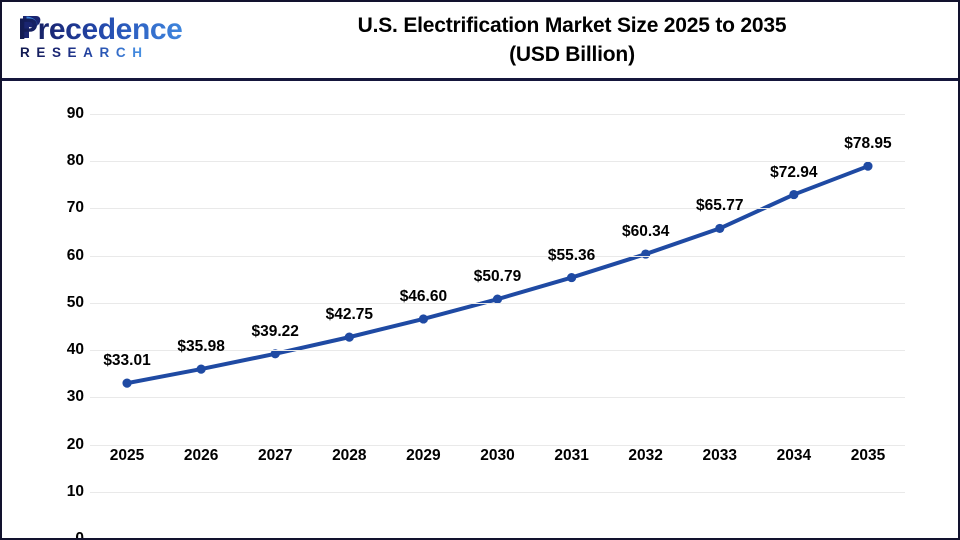 This screenshot has width=960, height=540. I want to click on x-axis-tick-label: 2028, so click(349, 455).